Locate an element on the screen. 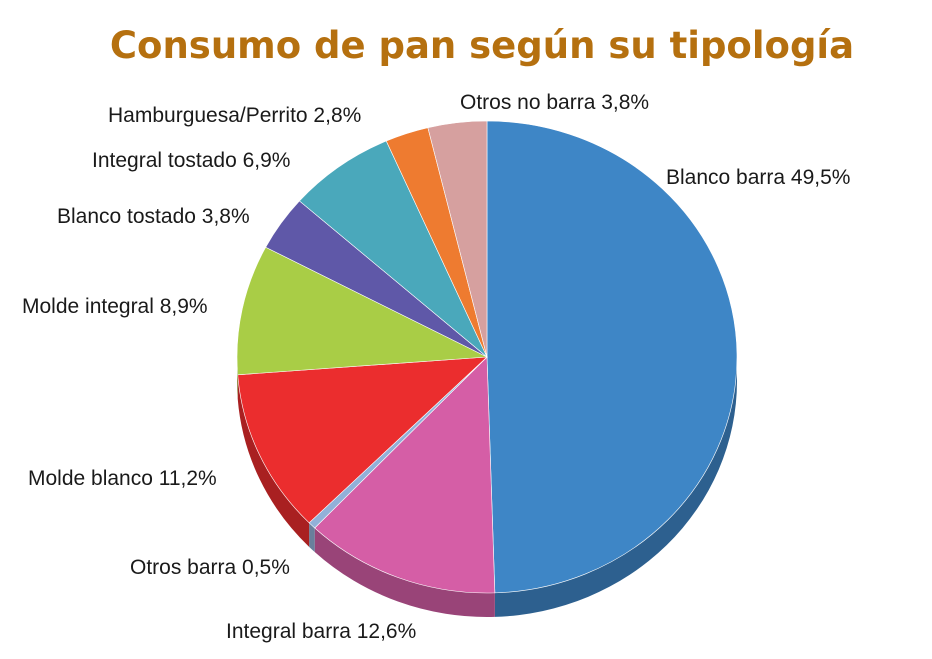 The height and width of the screenshot is (659, 932). slice-label-integral-tostado-6-9: Integral tostado 6,9% is located at coordinates (191, 160).